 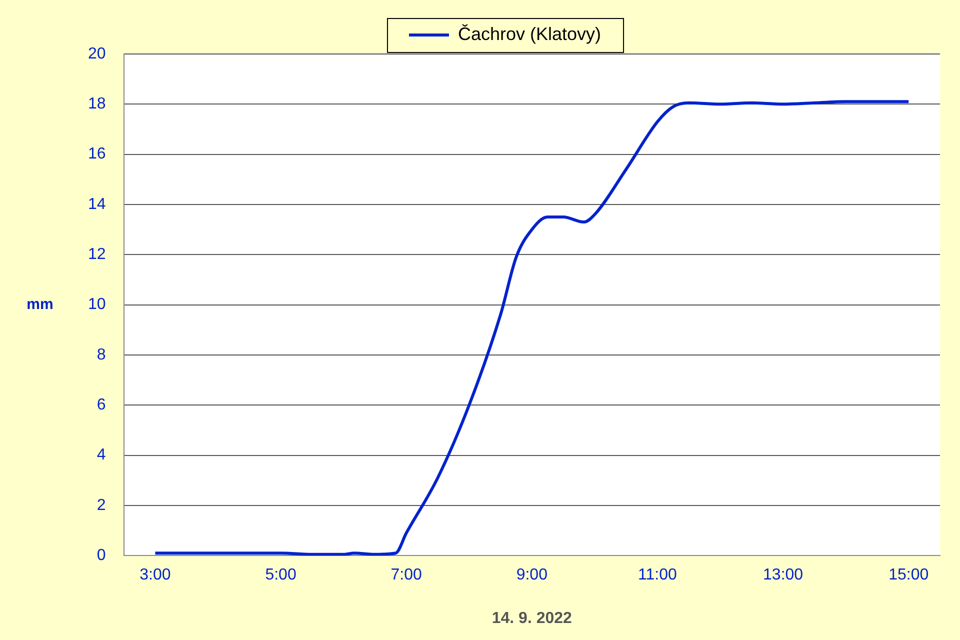 What do you see at coordinates (101, 355) in the screenshot?
I see `y-tick-label: 8` at bounding box center [101, 355].